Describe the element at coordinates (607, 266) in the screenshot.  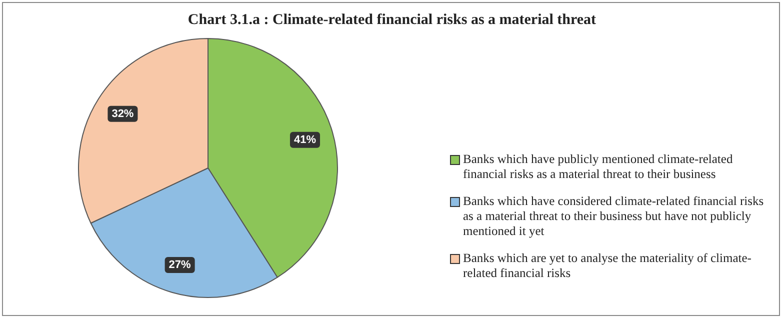
I see `legend-label: Banks which are yet to analyse the materiality of climate-related financial risks` at that location.